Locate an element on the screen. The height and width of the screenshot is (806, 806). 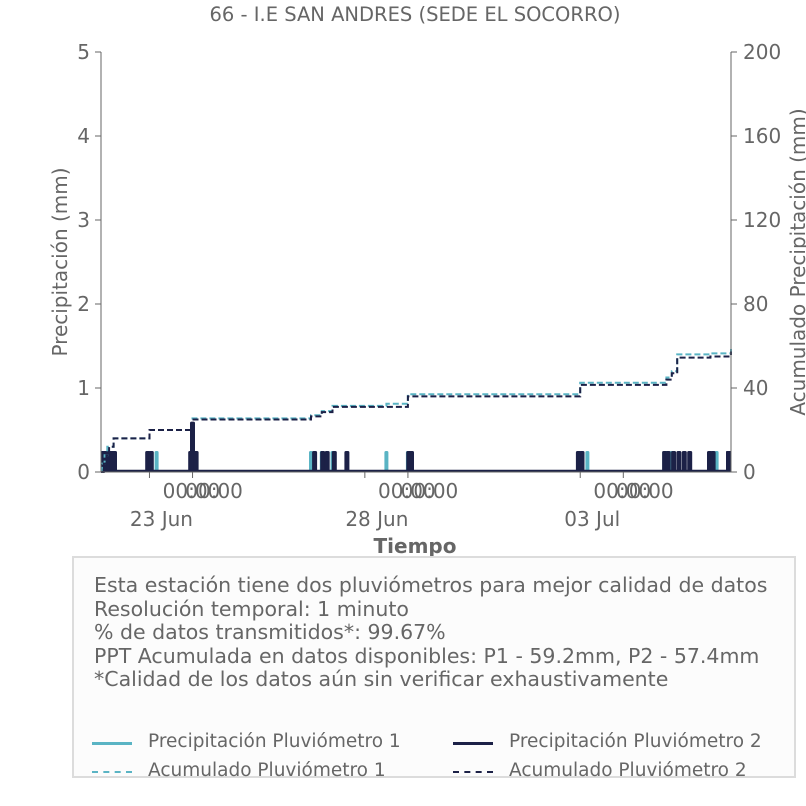
legend-label-p2-precip: Precipitación Pluviómetro 2 is located at coordinates (635, 741).